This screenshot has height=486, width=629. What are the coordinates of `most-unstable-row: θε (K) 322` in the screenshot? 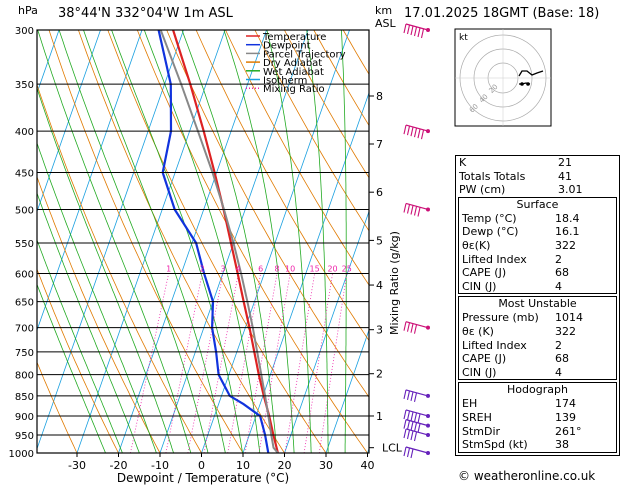 It's located at (537, 332).